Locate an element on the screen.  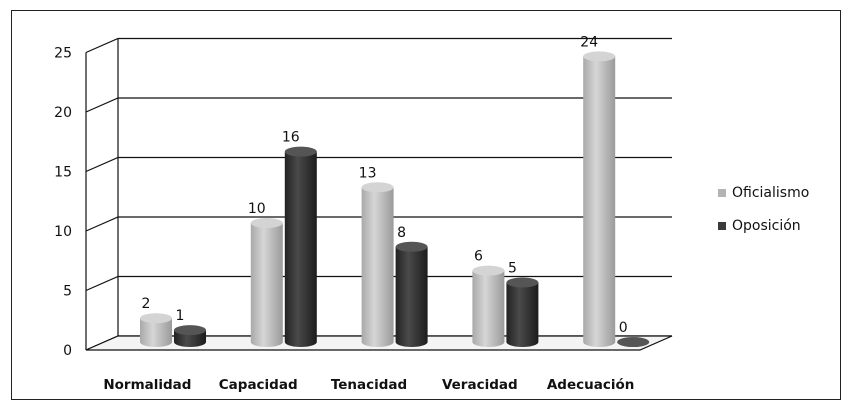
bar-oficialismo-tenacidad is located at coordinates (377, 264).